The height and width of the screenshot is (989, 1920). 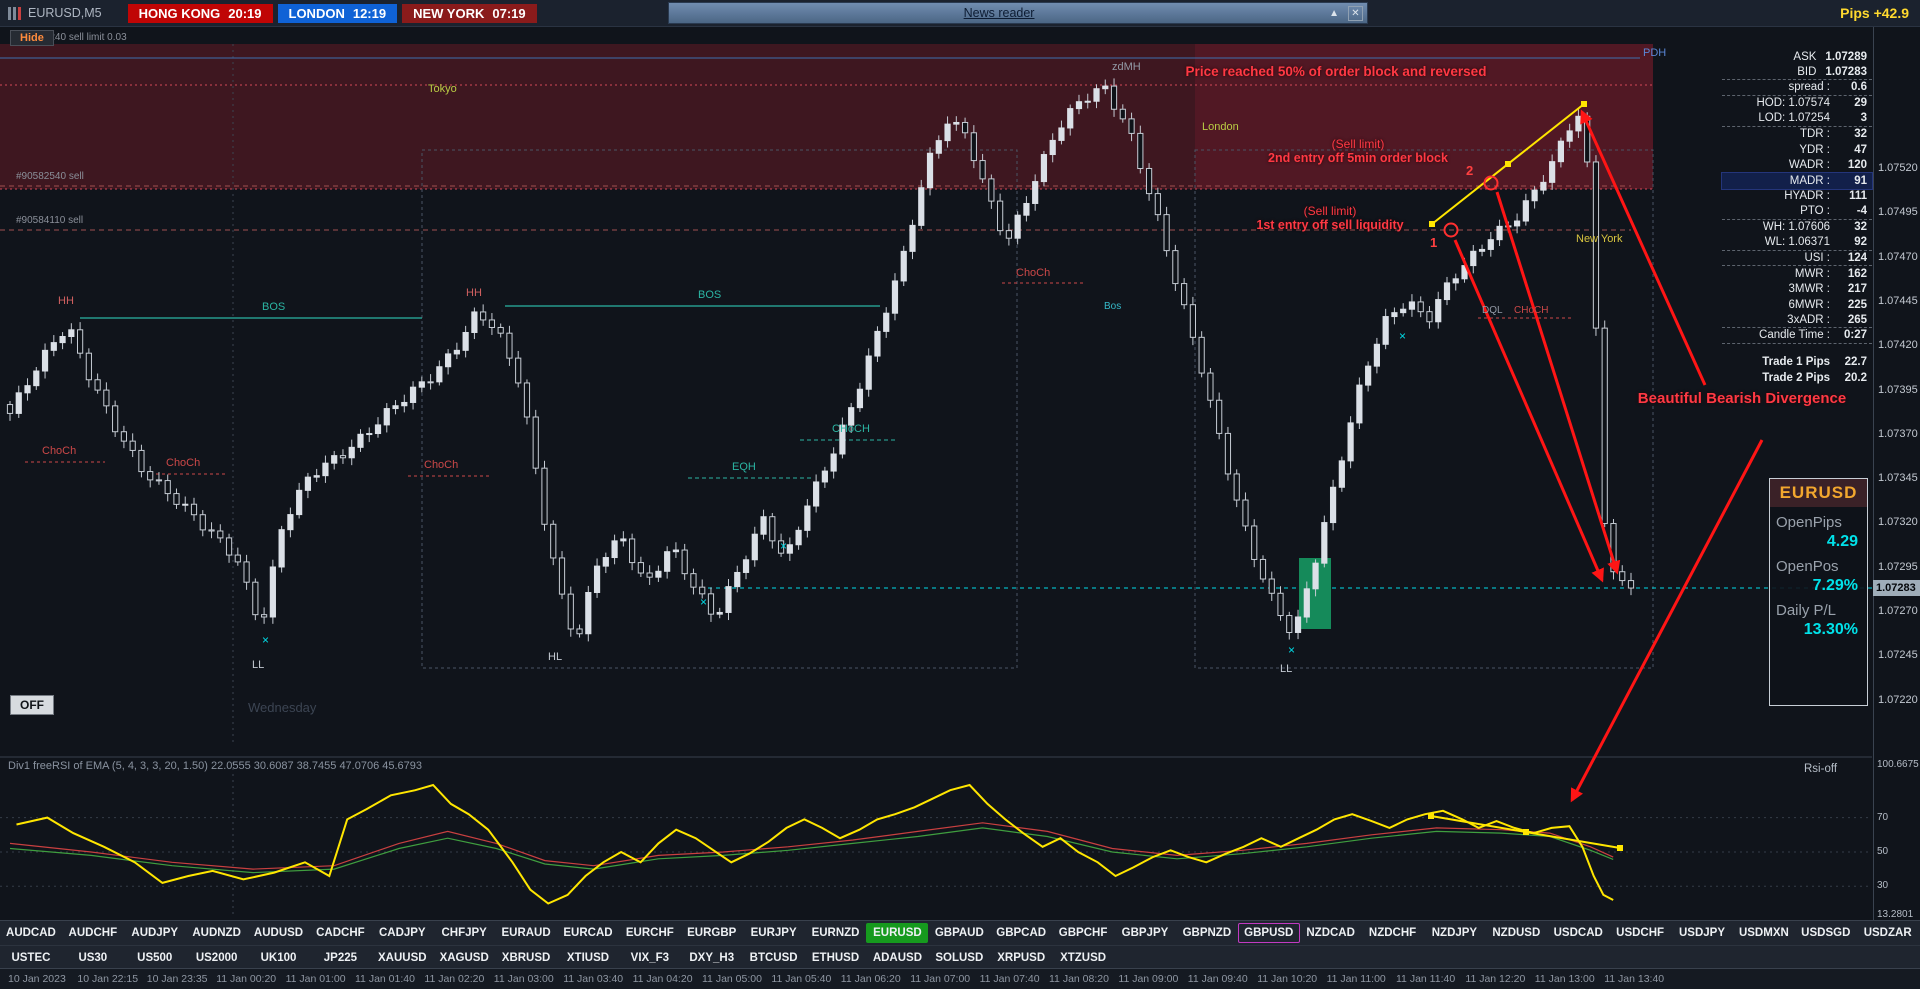 I want to click on ticker-btcusd: BTCUSD, so click(x=773, y=957).